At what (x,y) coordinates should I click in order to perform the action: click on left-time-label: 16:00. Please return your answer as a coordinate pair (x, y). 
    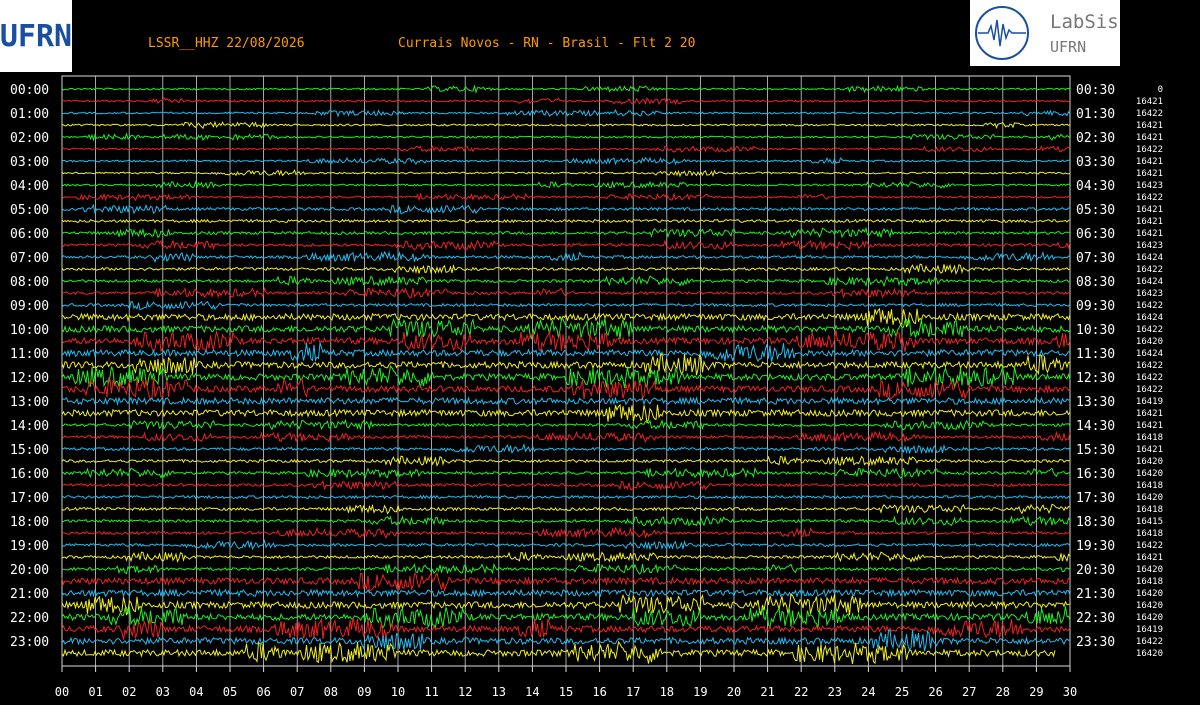
    Looking at the image, I should click on (29, 474).